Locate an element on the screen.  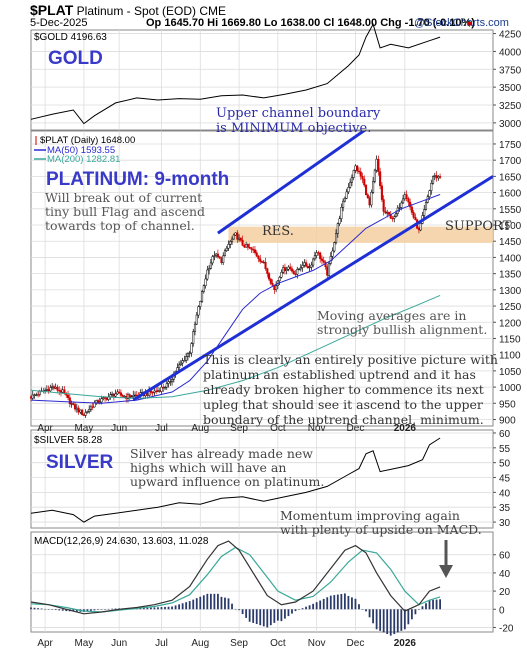
y-tick-label: 40 is located at coordinates (505, 493).